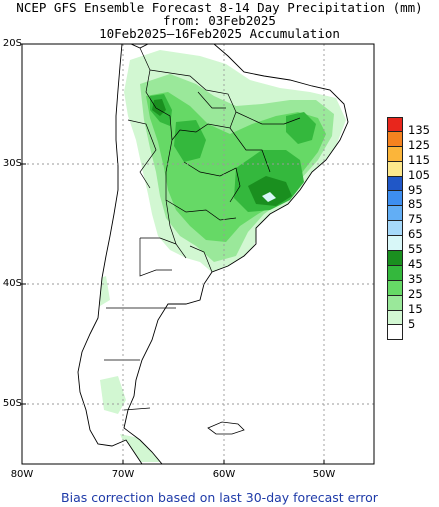 The height and width of the screenshot is (507, 439). Describe the element at coordinates (123, 474) in the screenshot. I see `lon-label-70w: 70W` at that location.